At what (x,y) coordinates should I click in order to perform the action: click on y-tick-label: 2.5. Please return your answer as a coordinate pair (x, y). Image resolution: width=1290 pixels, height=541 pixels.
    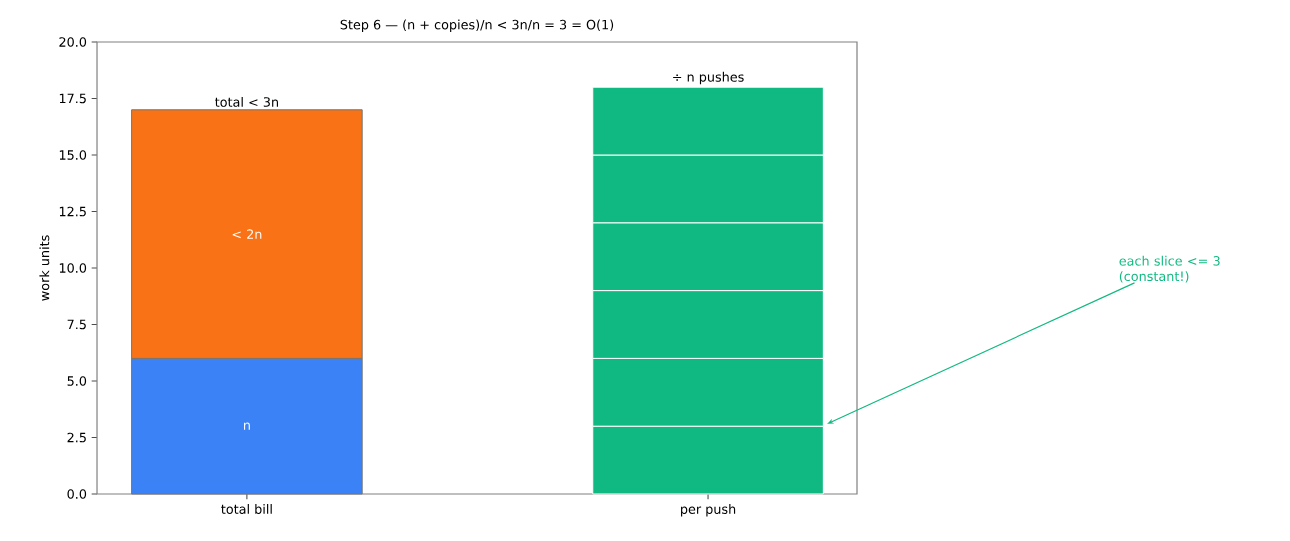
    Looking at the image, I should click on (76, 437).